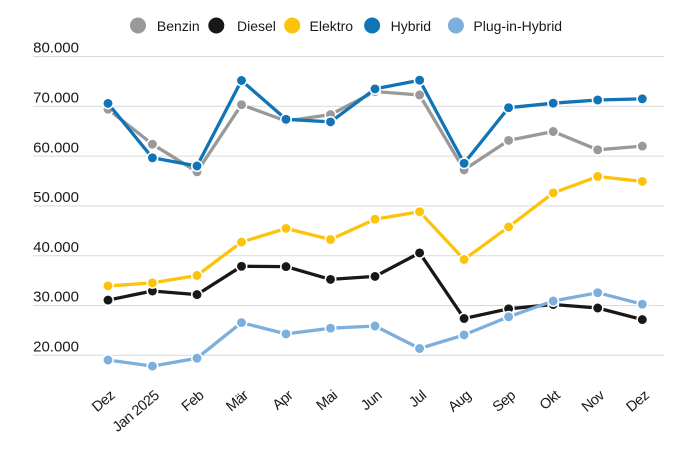 The image size is (673, 452). Describe the element at coordinates (256, 26) in the screenshot. I see `svg-text: Diesel` at that location.